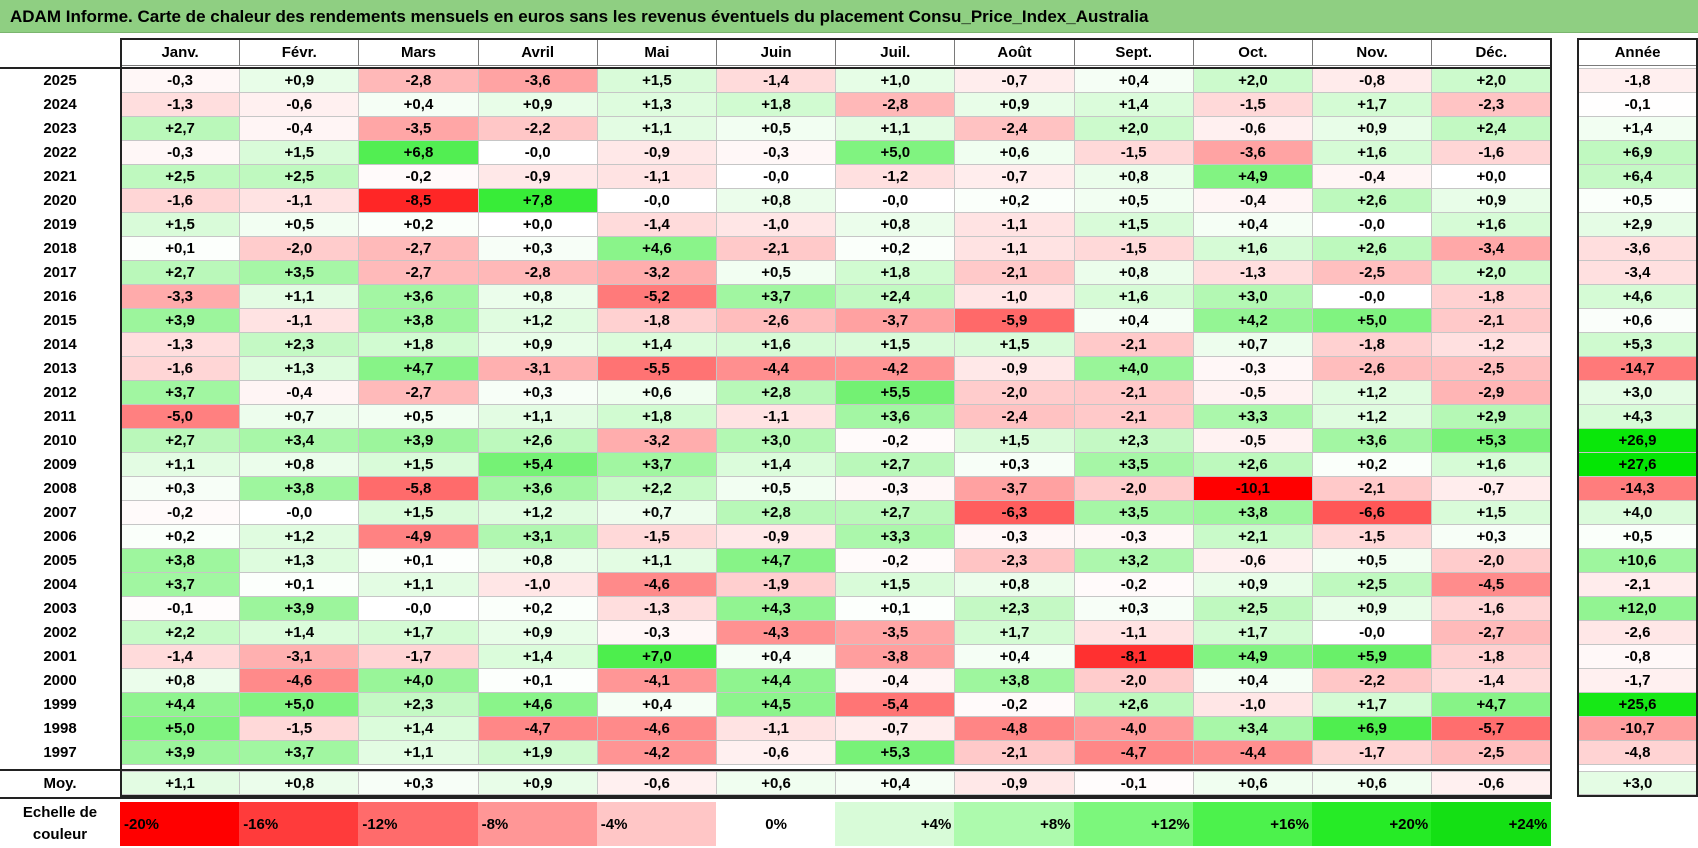  I want to click on annual-cell: +10,6, so click(1637, 560).